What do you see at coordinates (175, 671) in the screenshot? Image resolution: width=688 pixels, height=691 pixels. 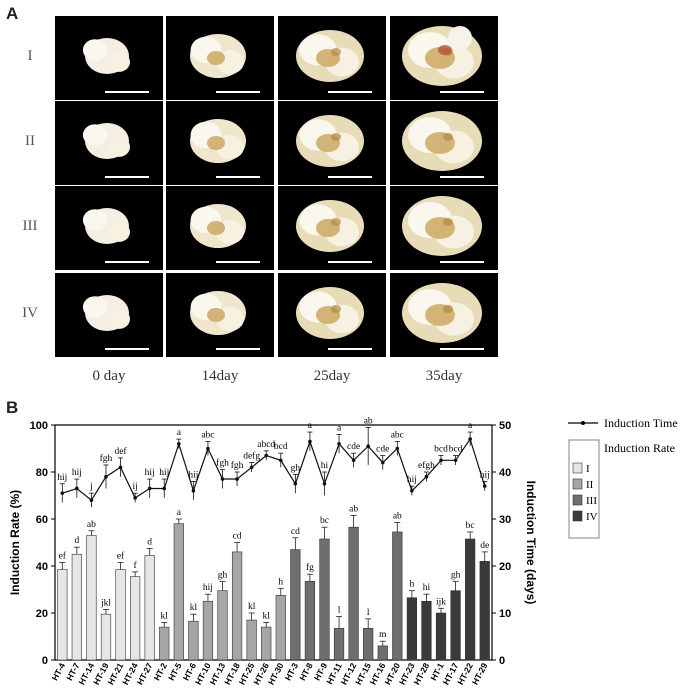 I see `x-tick-label: HT-5` at bounding box center [175, 671].